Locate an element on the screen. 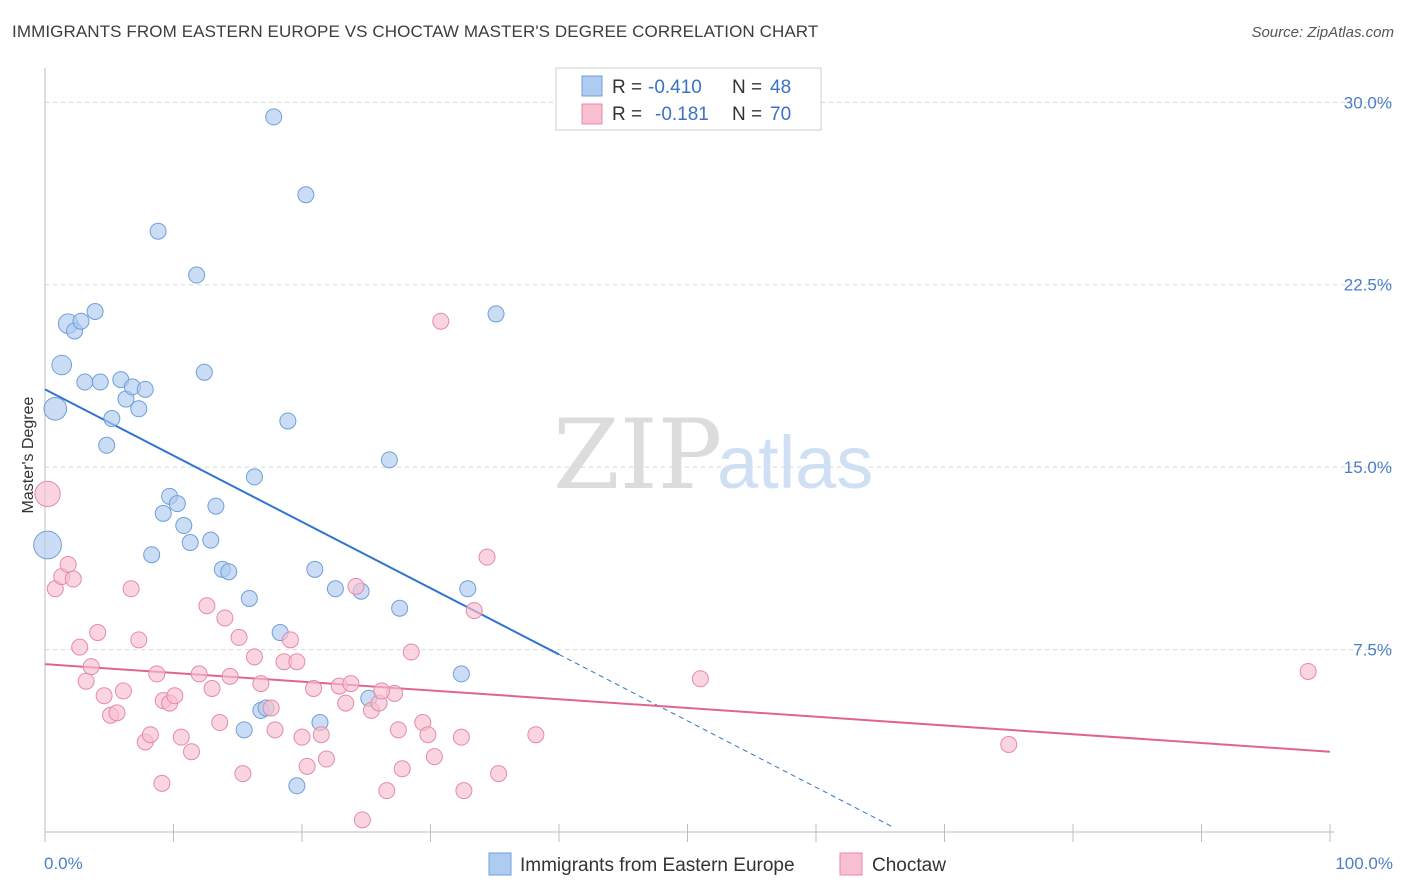 The image size is (1406, 892). watermark-zip: ZIP is located at coordinates (637, 455).